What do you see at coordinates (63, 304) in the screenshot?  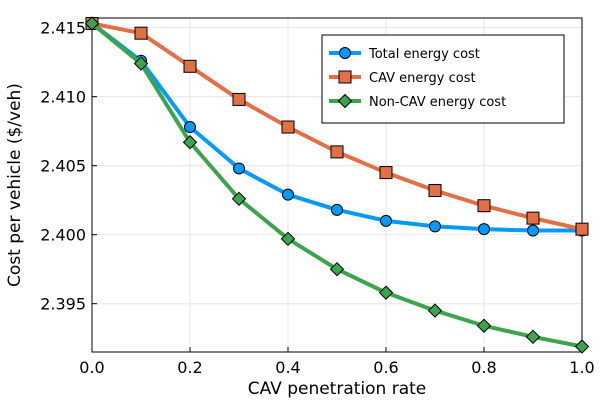 I see `y-tick-label: 2.395` at bounding box center [63, 304].